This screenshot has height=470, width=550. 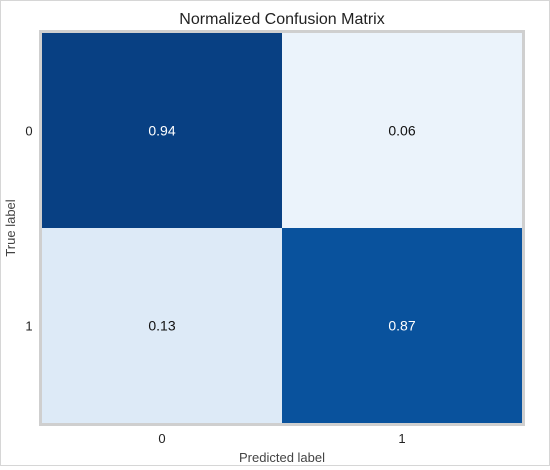 I want to click on chart-title: Normalized Confusion Matrix, so click(x=281, y=19).